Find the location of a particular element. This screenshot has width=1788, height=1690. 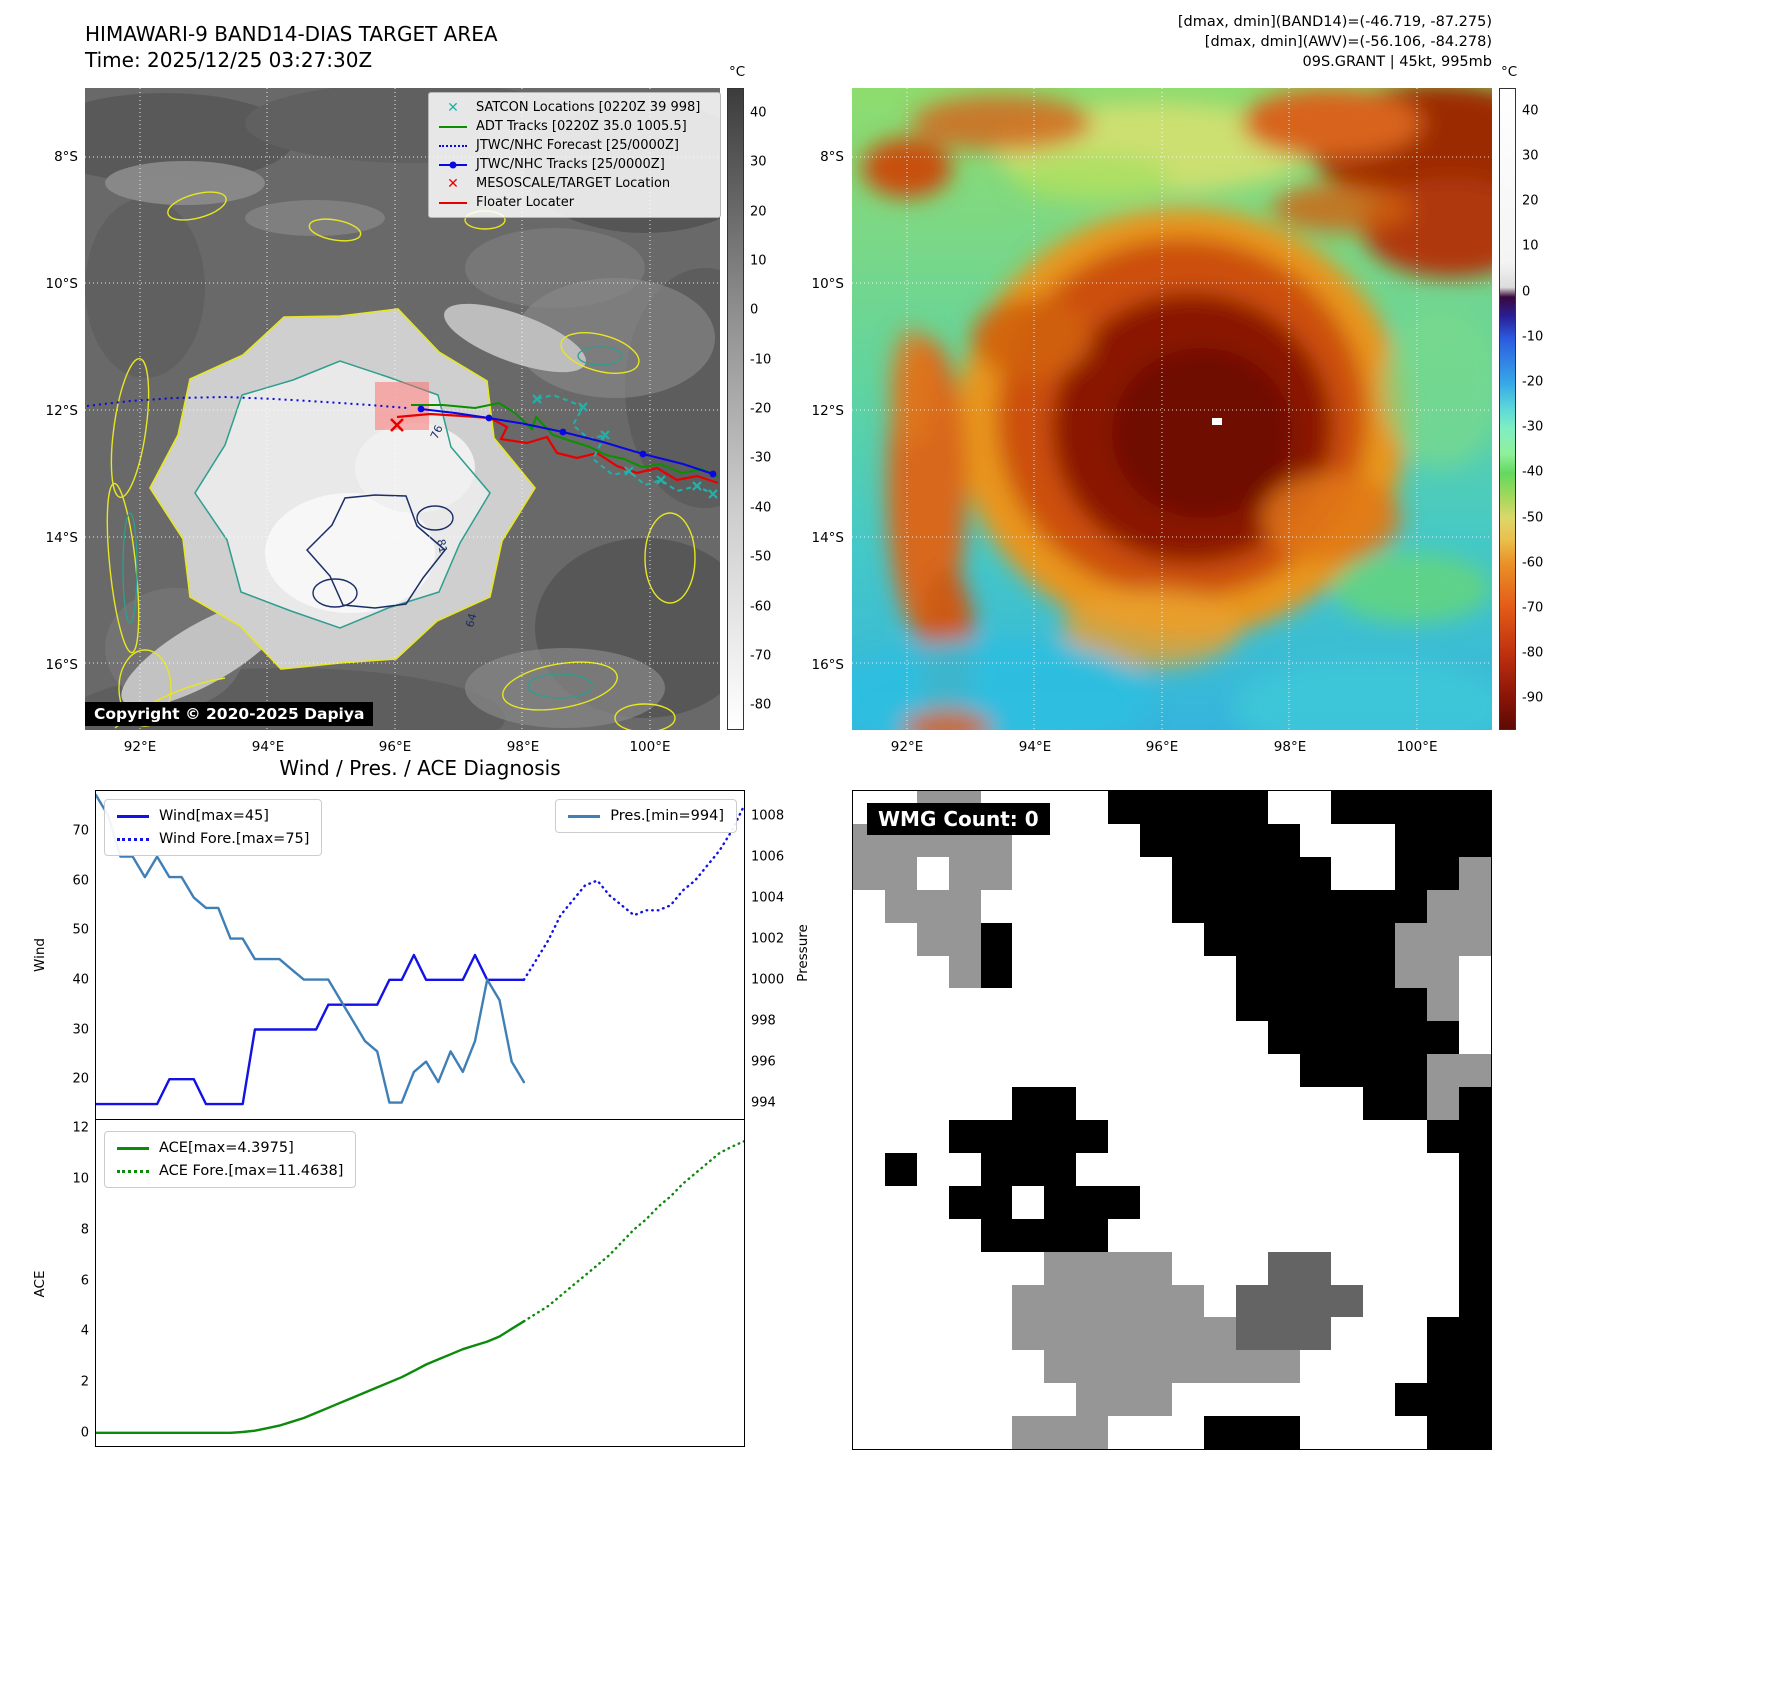

axis-tick: 2 is located at coordinates (84, 1382).